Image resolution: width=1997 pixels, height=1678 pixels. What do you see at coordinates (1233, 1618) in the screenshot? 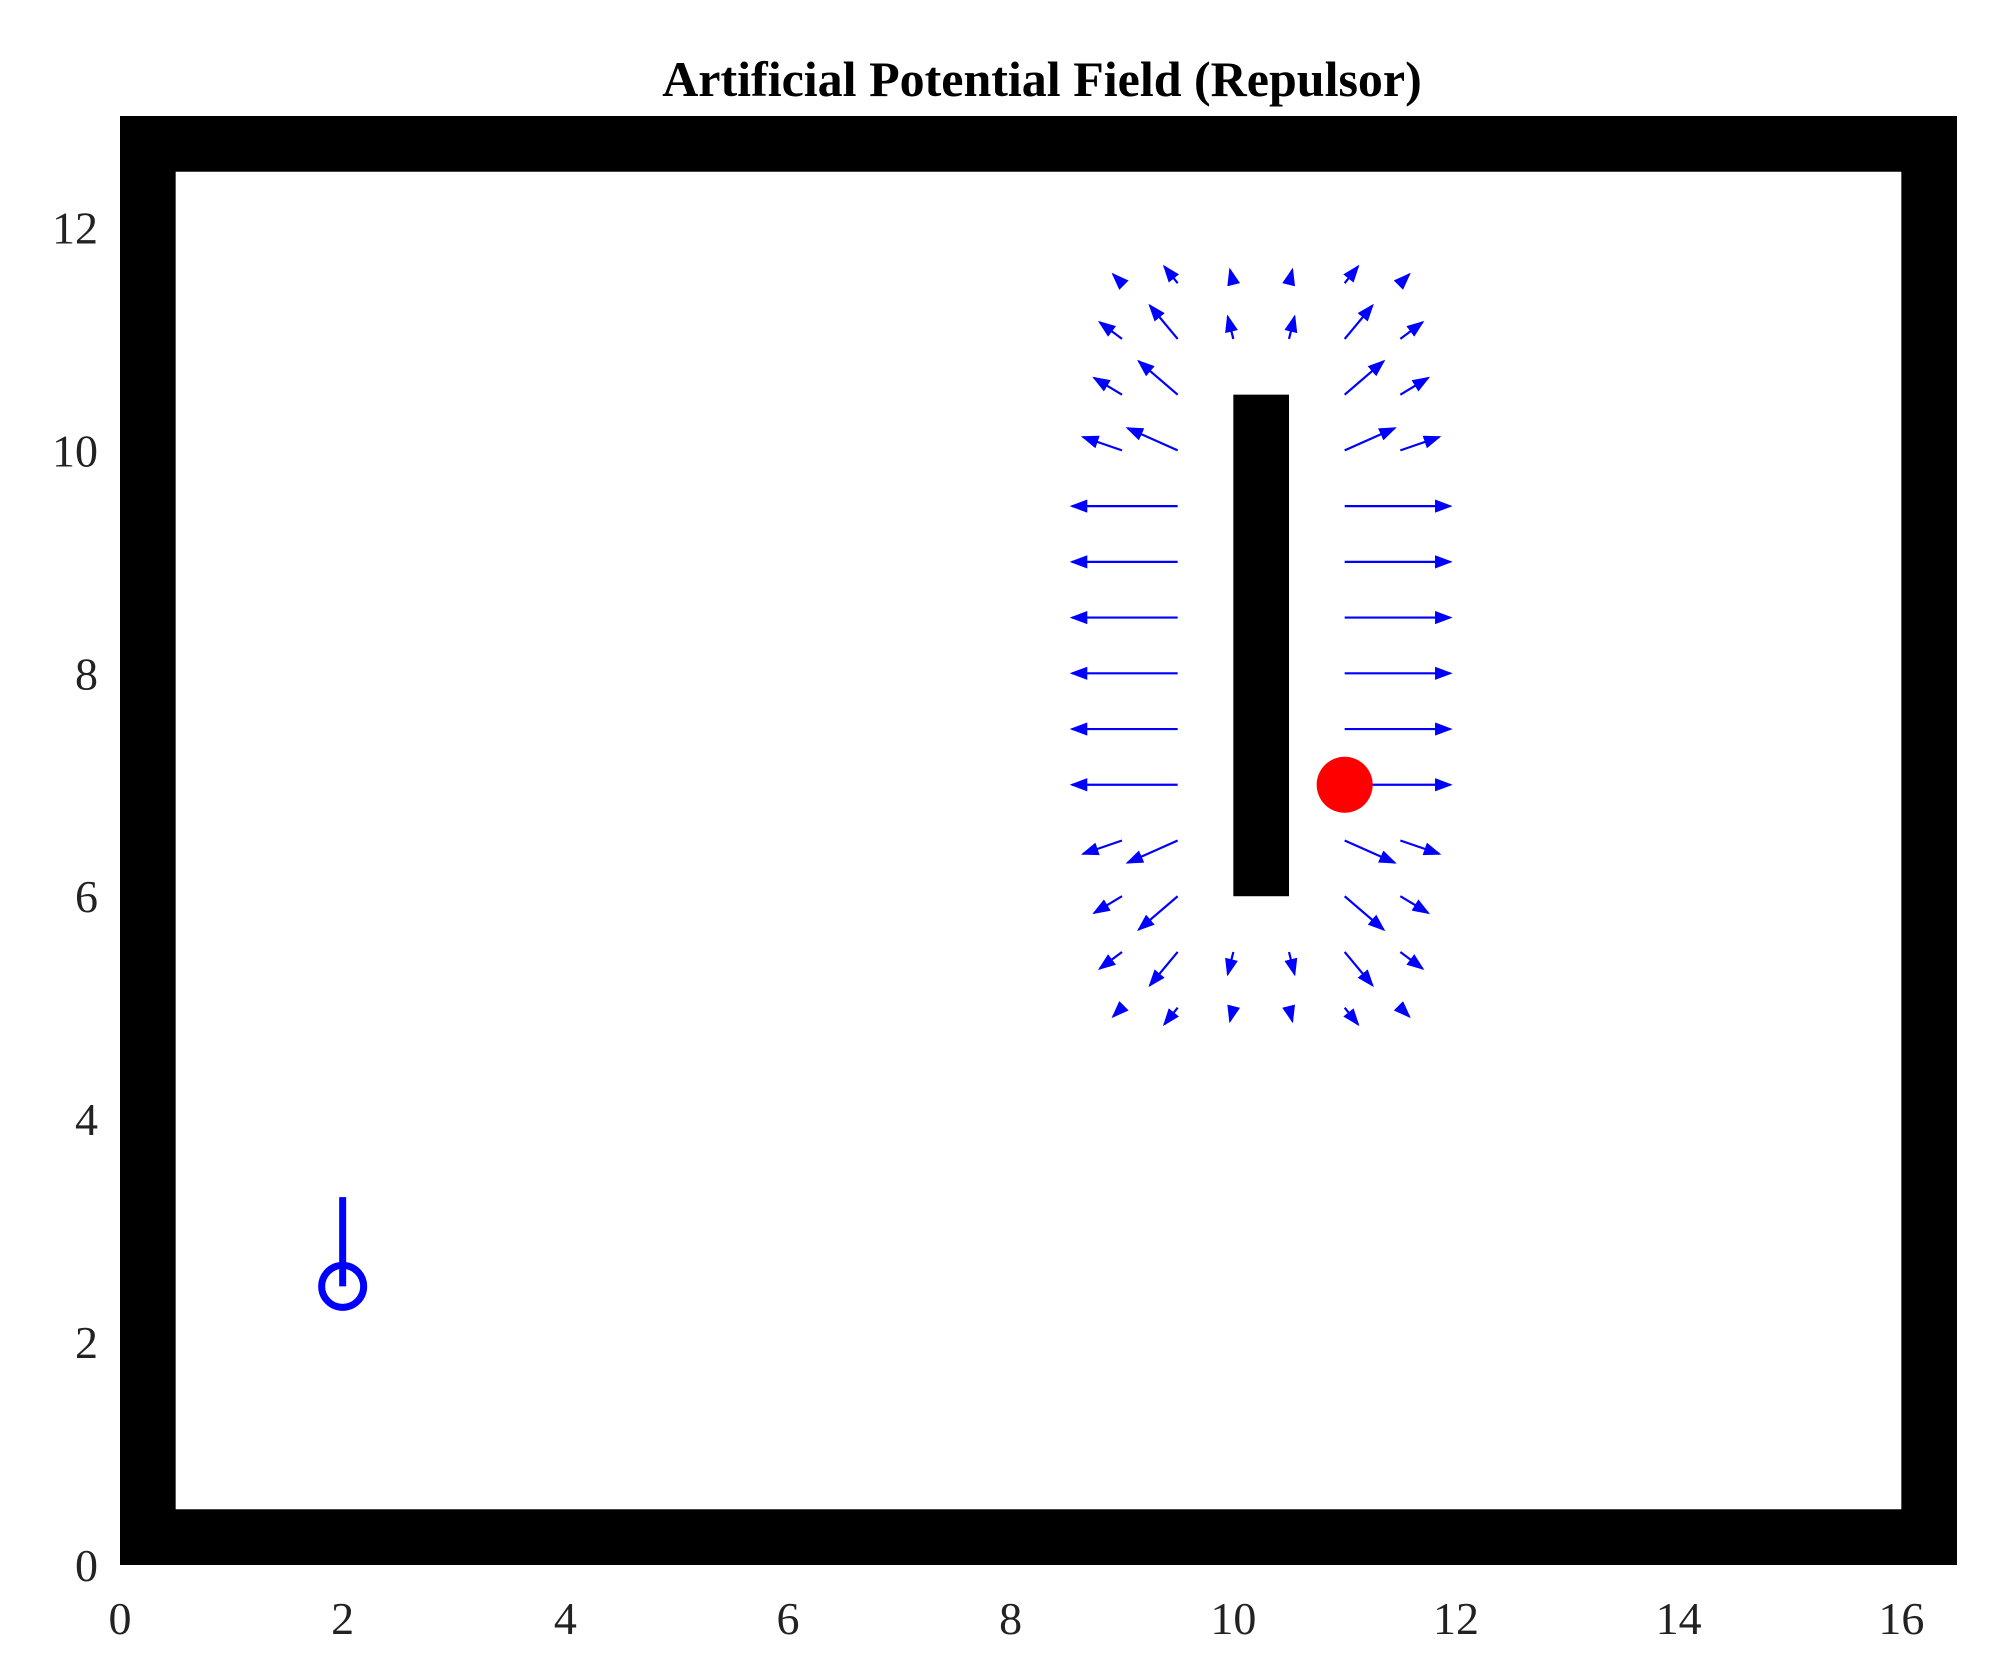
I see `x-tick-label: 10` at bounding box center [1233, 1618].